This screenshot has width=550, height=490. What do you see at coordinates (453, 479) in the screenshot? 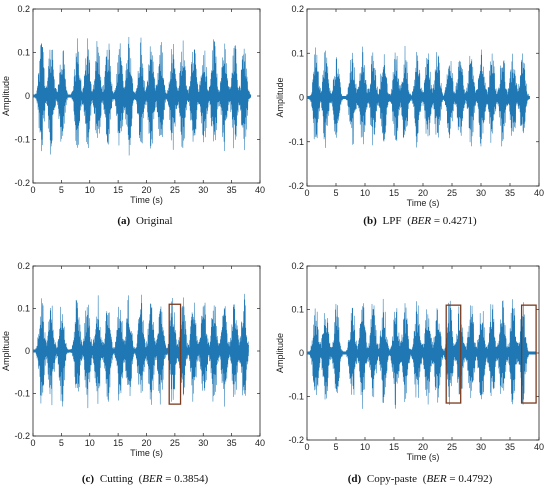
I see `caption-d-ber-eq: =` at bounding box center [453, 479].